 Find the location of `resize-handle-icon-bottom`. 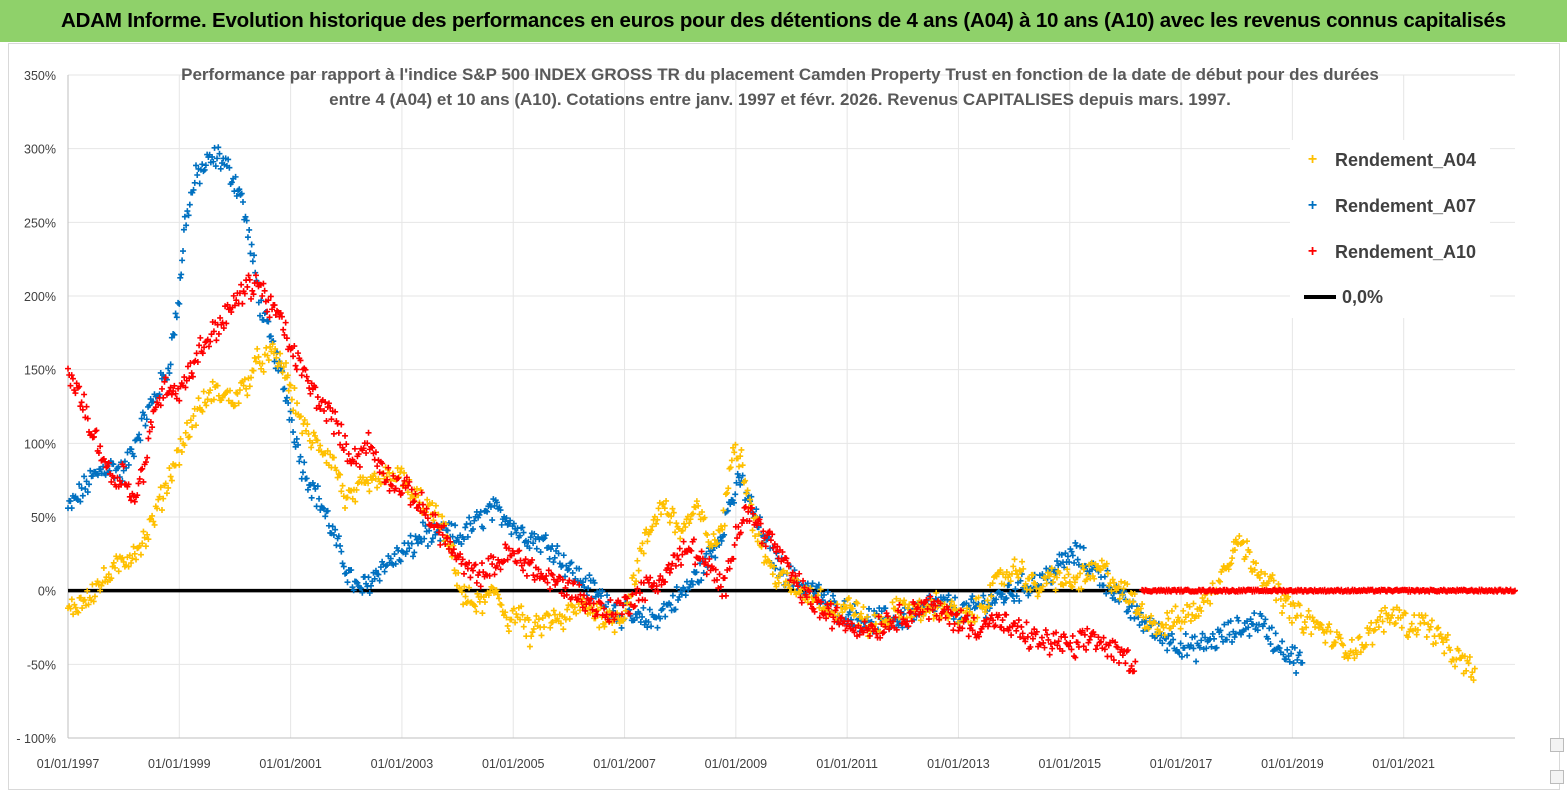

resize-handle-icon-bottom is located at coordinates (1557, 777).